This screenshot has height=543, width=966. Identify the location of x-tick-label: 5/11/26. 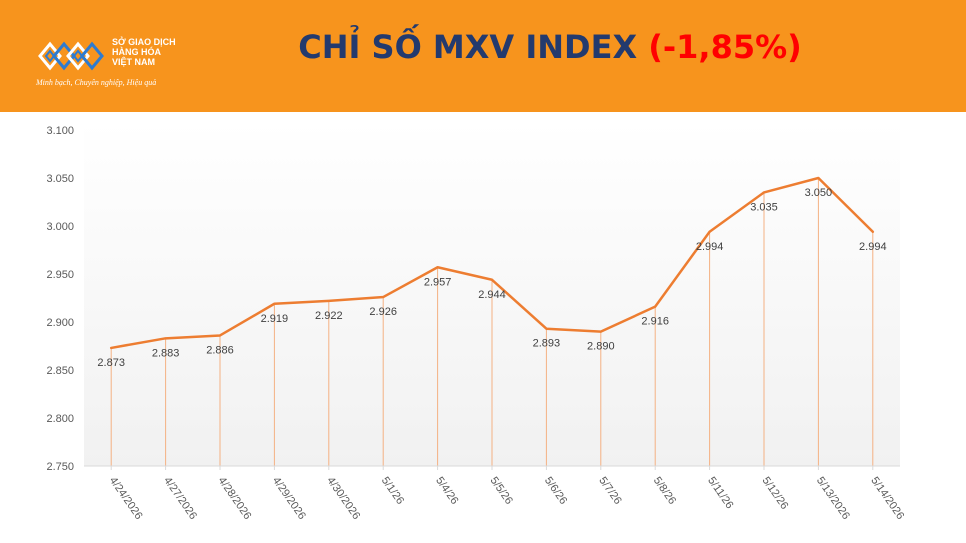
(720, 493).